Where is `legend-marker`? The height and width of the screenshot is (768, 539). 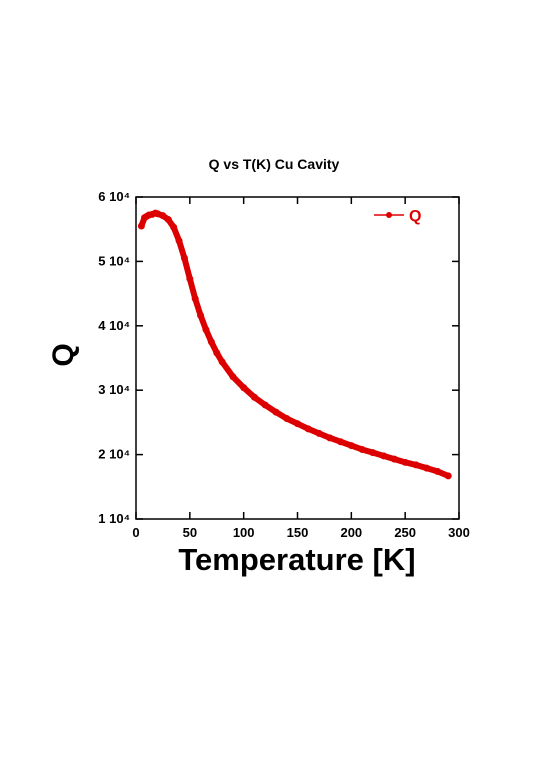
legend-marker is located at coordinates (389, 215).